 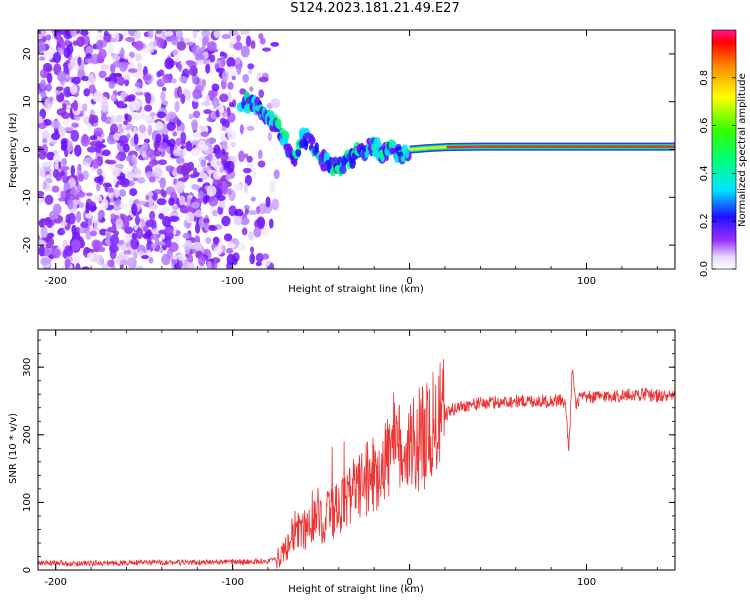 What do you see at coordinates (704, 269) in the screenshot?
I see `colorbar-tick-label: 0.0` at bounding box center [704, 269].